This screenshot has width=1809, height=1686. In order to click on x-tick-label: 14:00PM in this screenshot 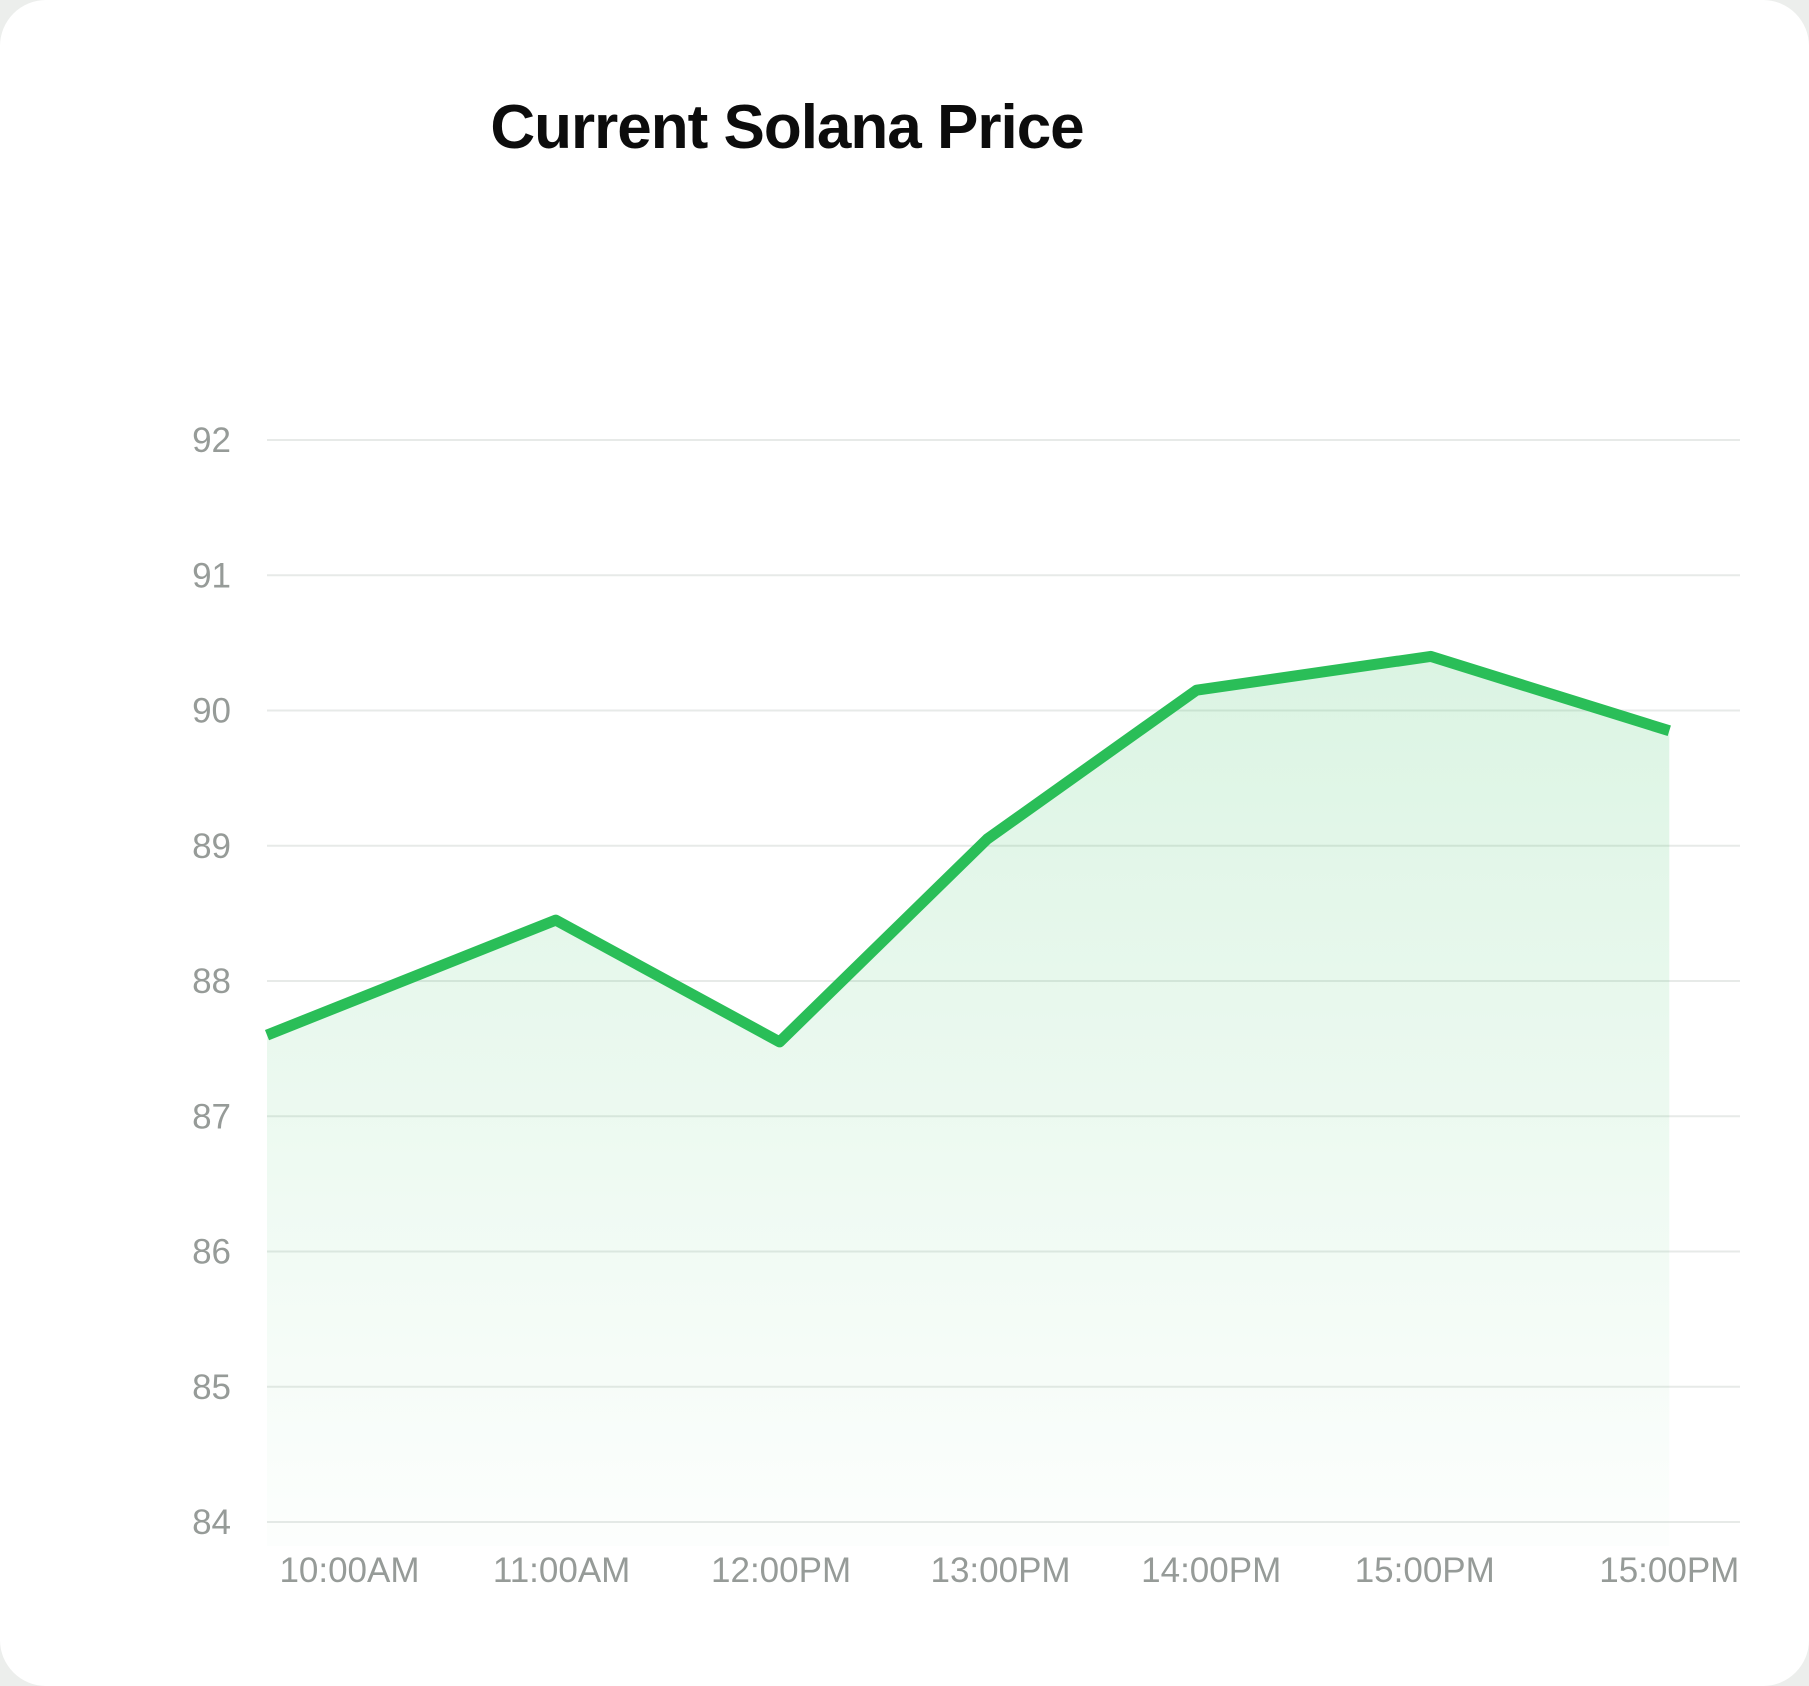, I will do `click(1211, 1570)`.